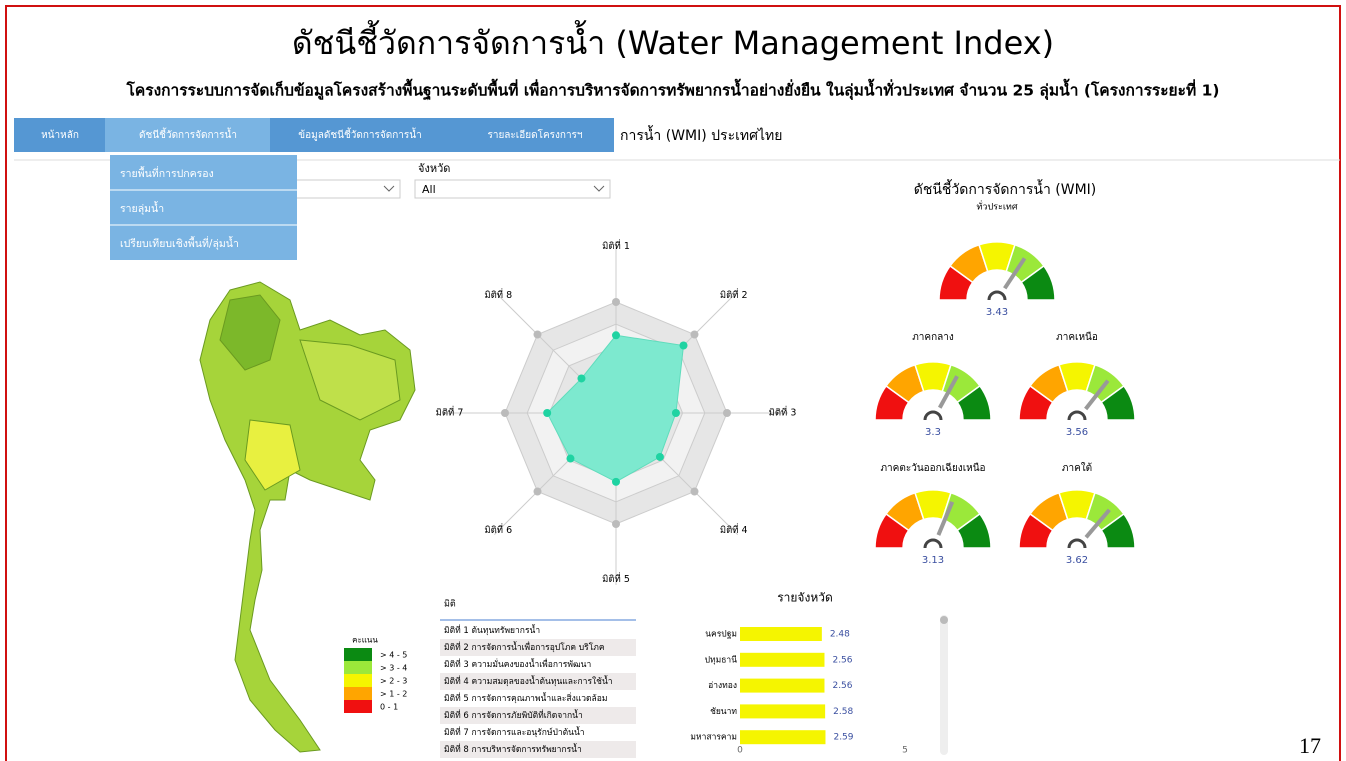 The width and height of the screenshot is (1346, 761). What do you see at coordinates (1077, 468) in the screenshot?
I see `gauge-name: ภาคใต้` at bounding box center [1077, 468].